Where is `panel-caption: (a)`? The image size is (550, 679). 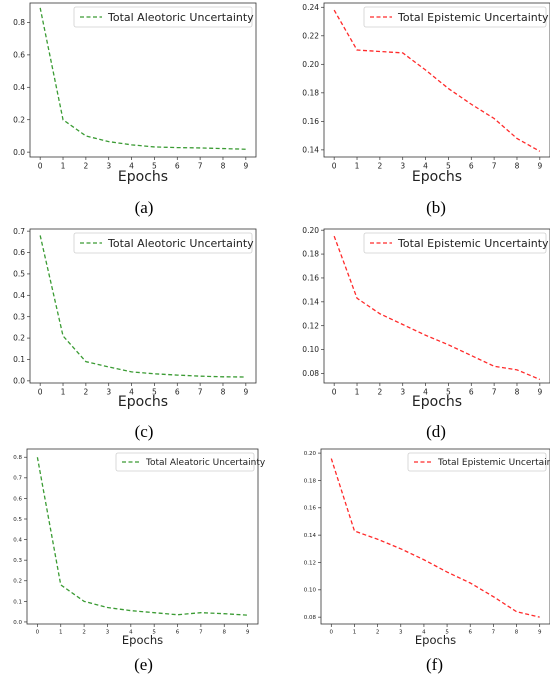 panel-caption: (a) is located at coordinates (144, 207).